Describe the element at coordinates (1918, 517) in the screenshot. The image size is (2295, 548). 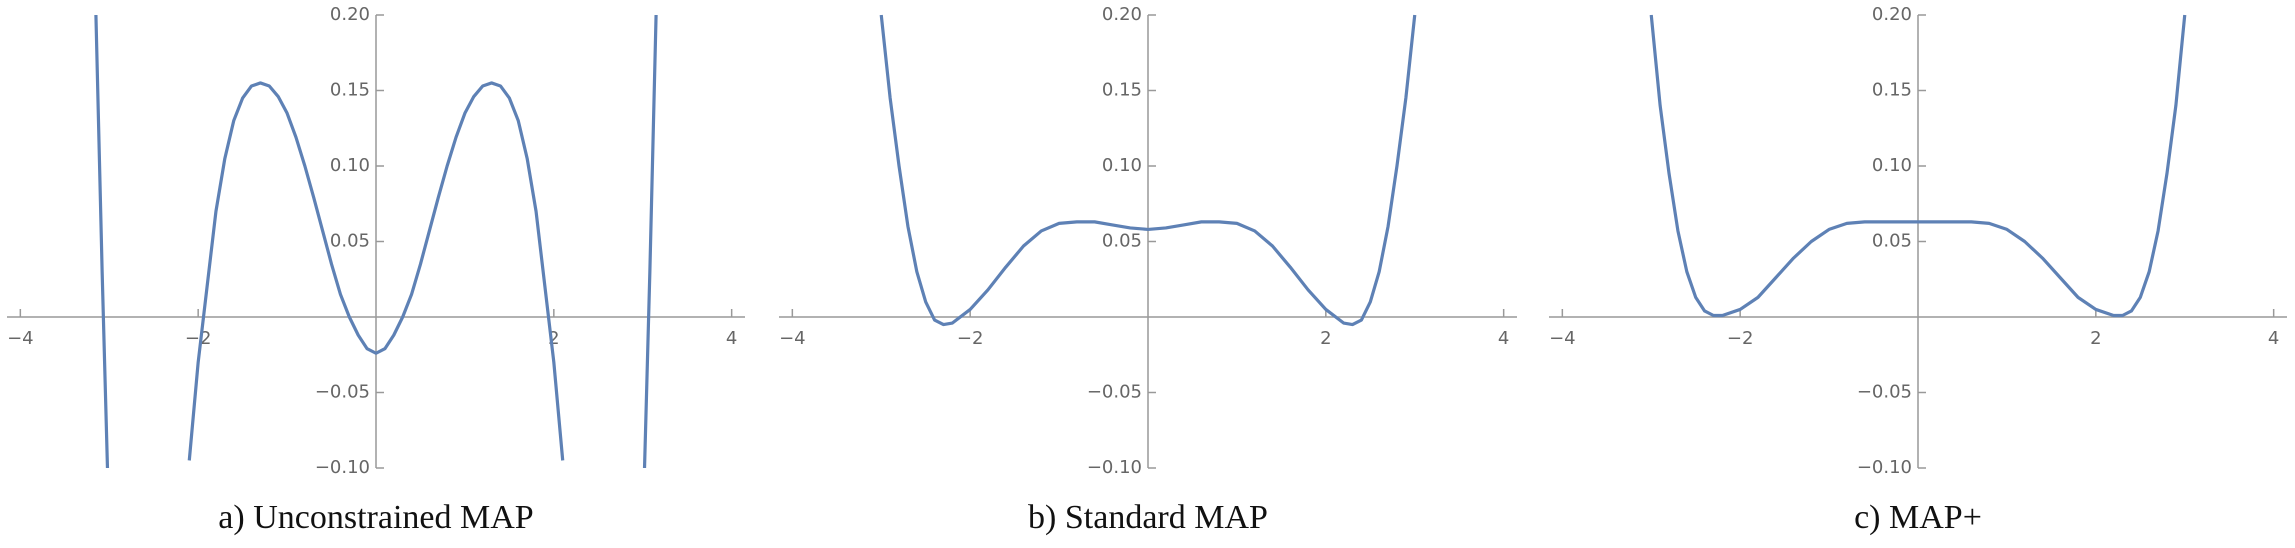
I see `chart-title: c) MAP+` at that location.